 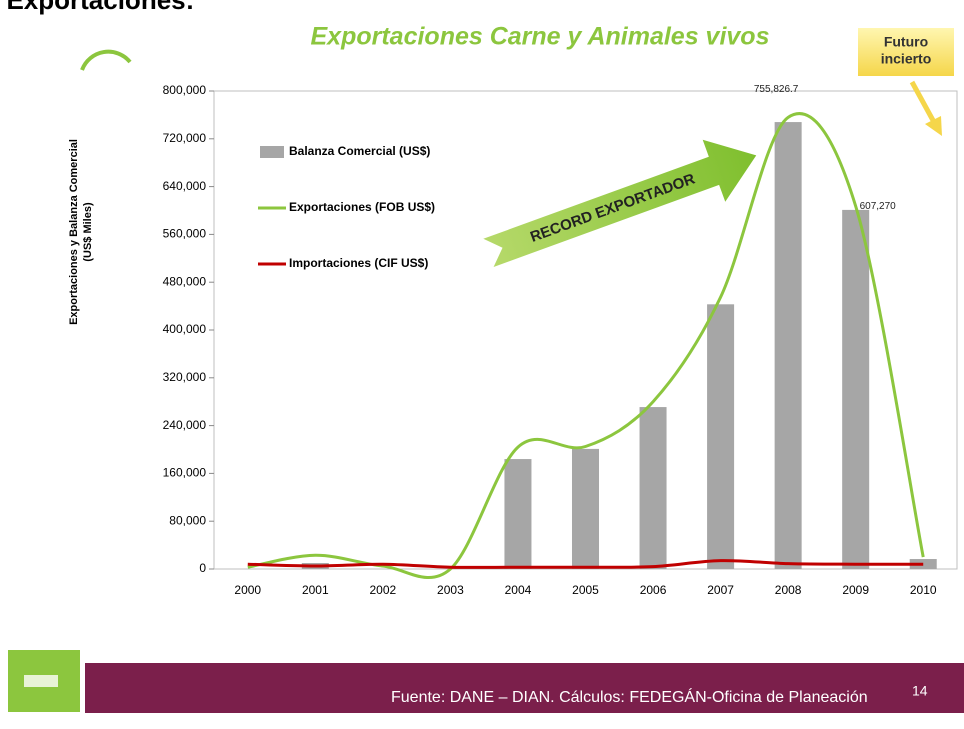 I want to click on y-tick-label: 720,000, so click(x=185, y=138).